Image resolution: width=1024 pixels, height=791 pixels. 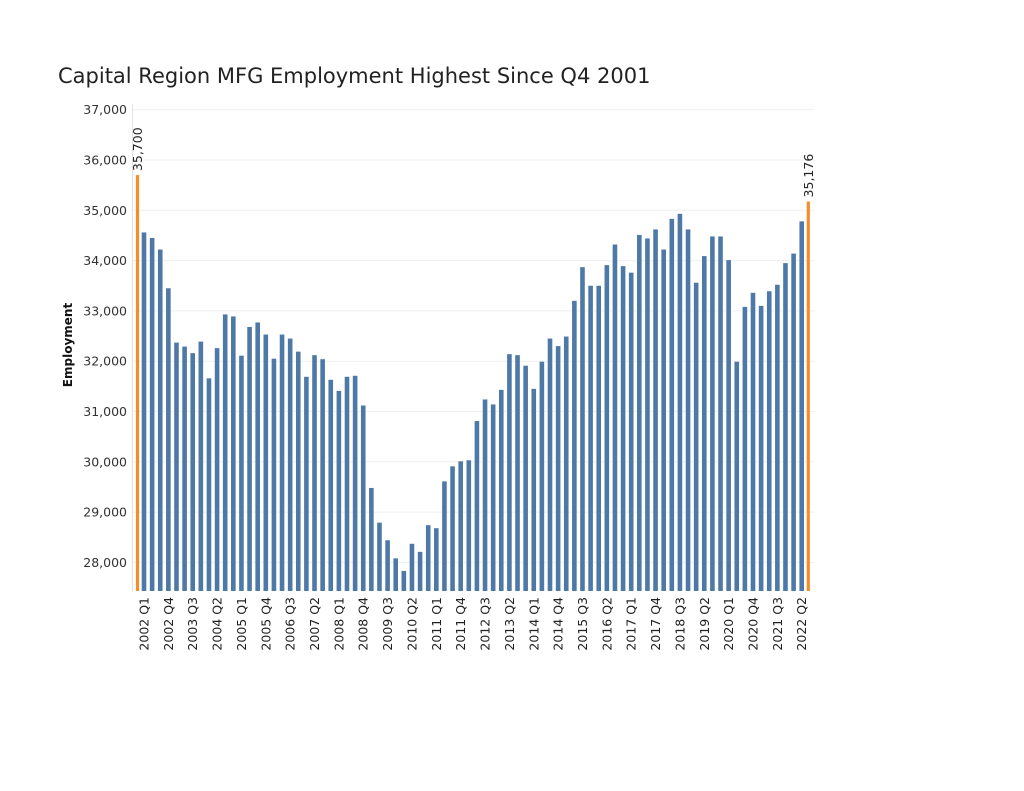 I want to click on x-tick-label: 2011 Q1, so click(x=436, y=624).